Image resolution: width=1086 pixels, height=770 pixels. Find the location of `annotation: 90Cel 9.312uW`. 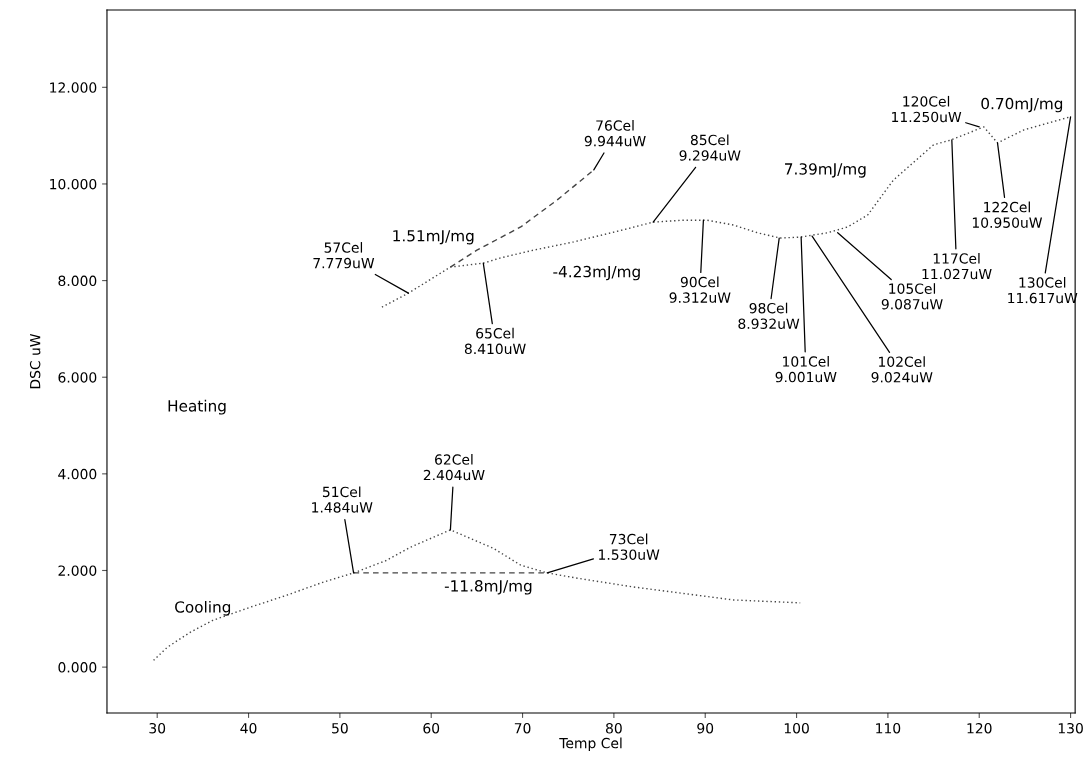

annotation: 90Cel 9.312uW is located at coordinates (700, 289).